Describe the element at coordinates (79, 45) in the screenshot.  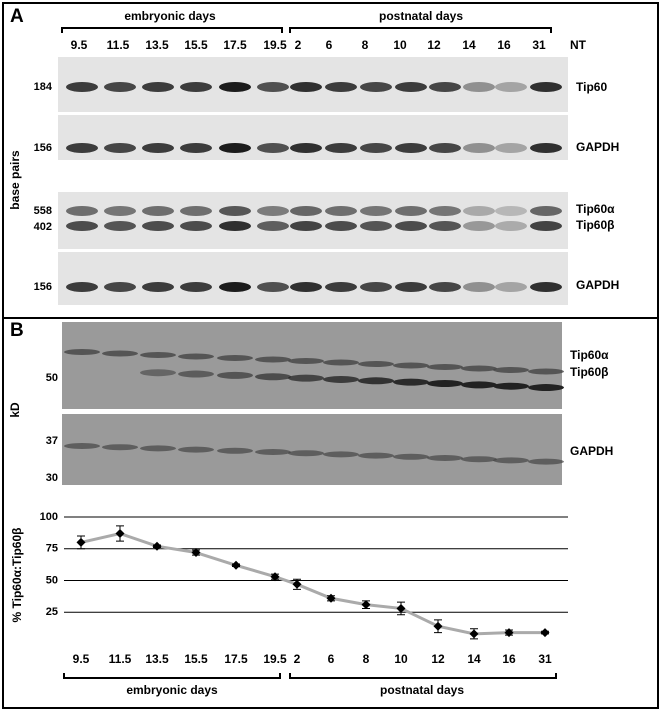
I see `lane-label: 9.5` at that location.